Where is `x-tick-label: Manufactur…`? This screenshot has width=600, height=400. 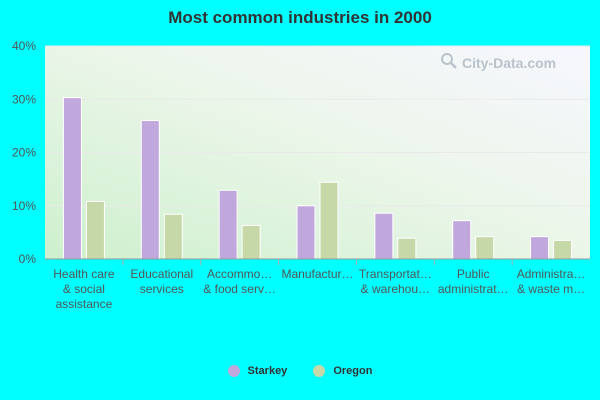 x-tick-label: Manufactur… is located at coordinates (317, 274).